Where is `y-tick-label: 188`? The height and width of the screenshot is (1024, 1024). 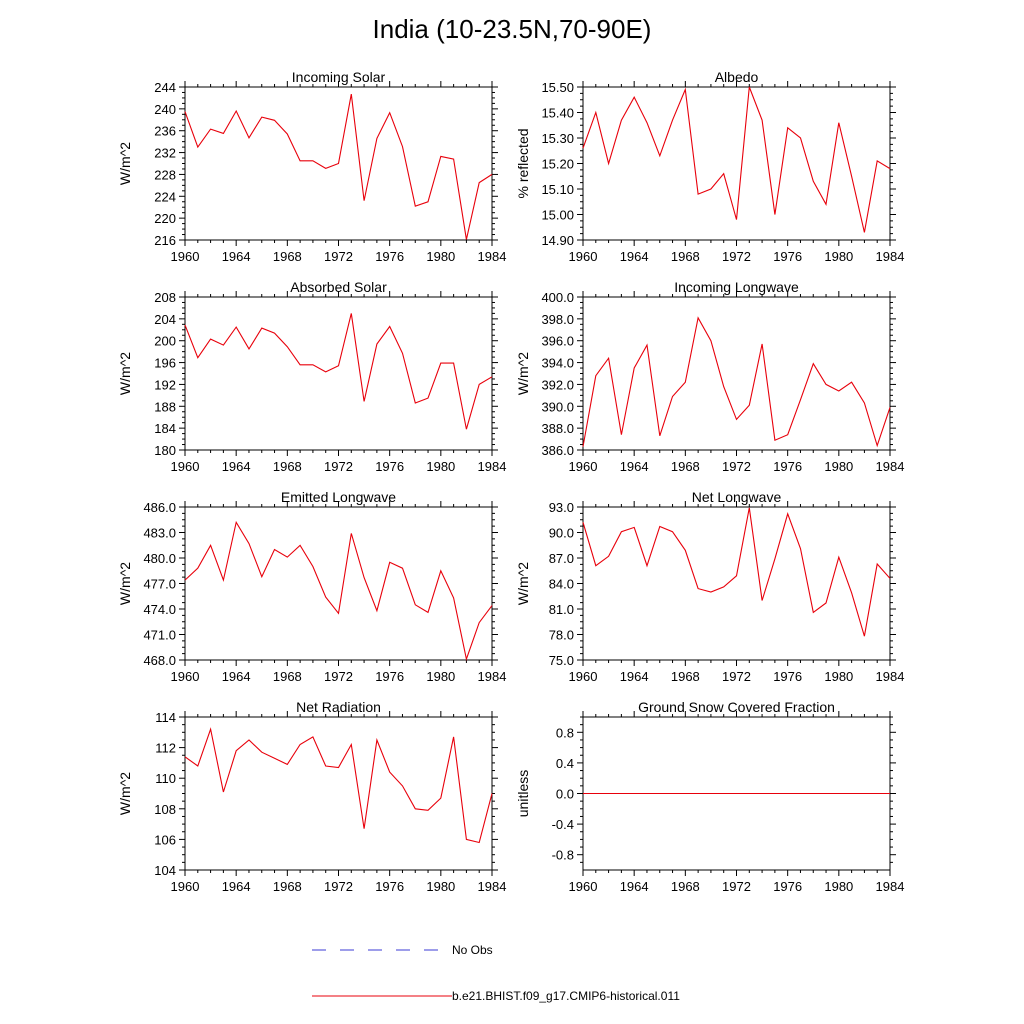 y-tick-label: 188 is located at coordinates (165, 406).